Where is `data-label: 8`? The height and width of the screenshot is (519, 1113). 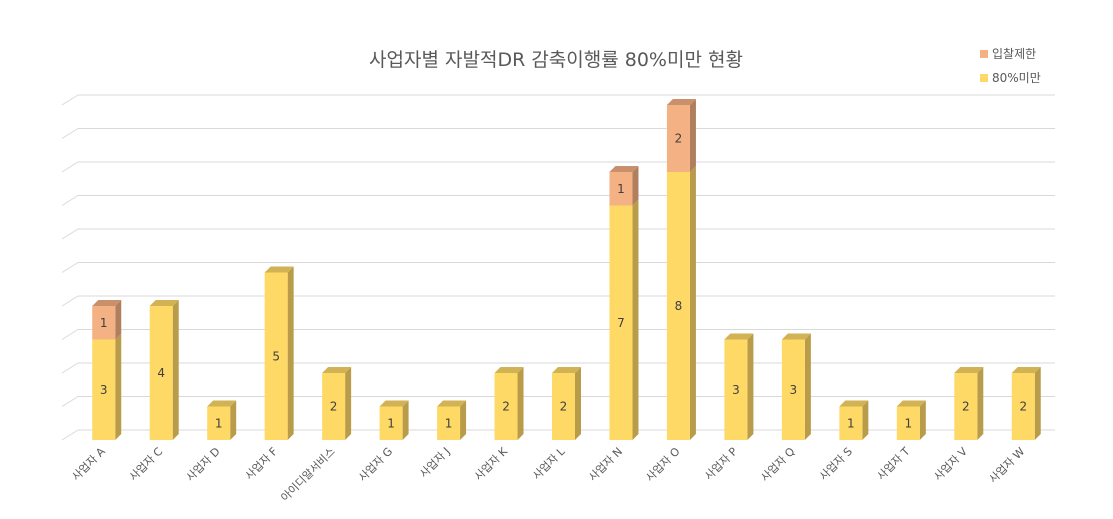 data-label: 8 is located at coordinates (679, 306).